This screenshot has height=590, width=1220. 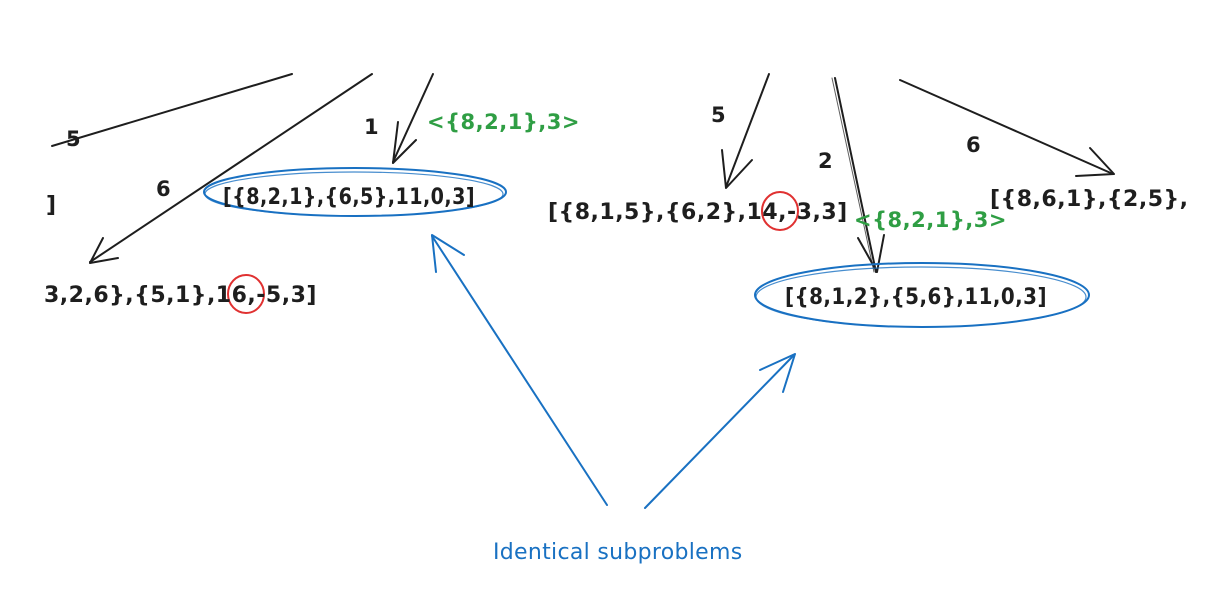 I want to click on right-edge-weight-6: 6, so click(x=973, y=145).